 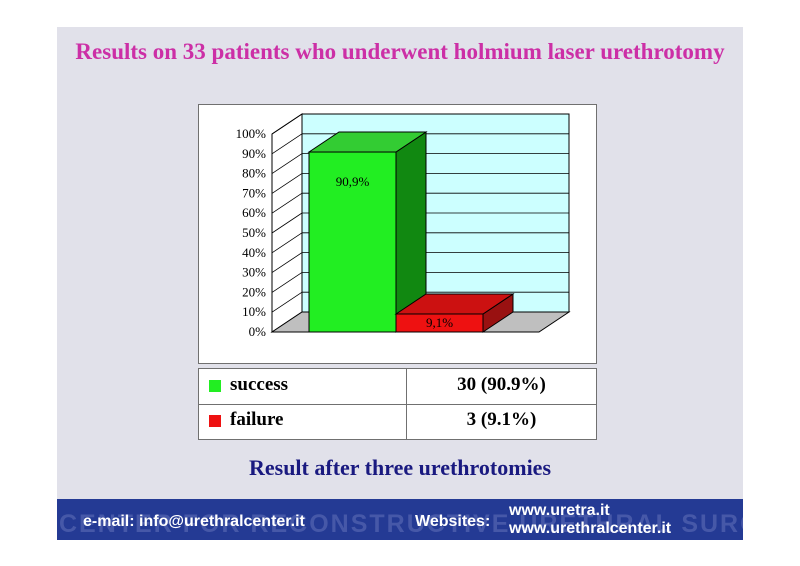 I want to click on y-tick-label: 80%, so click(x=254, y=173).